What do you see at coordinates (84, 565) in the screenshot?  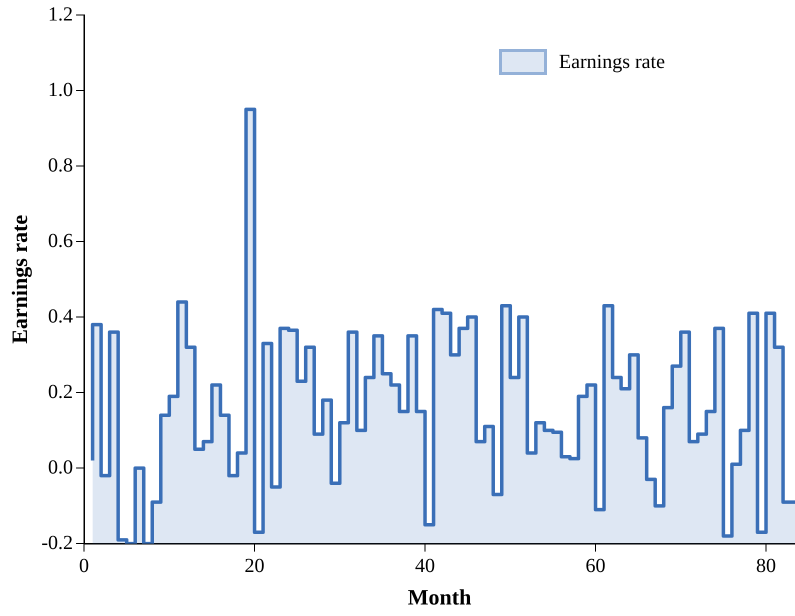 I see `x-tick-label: 0` at bounding box center [84, 565].